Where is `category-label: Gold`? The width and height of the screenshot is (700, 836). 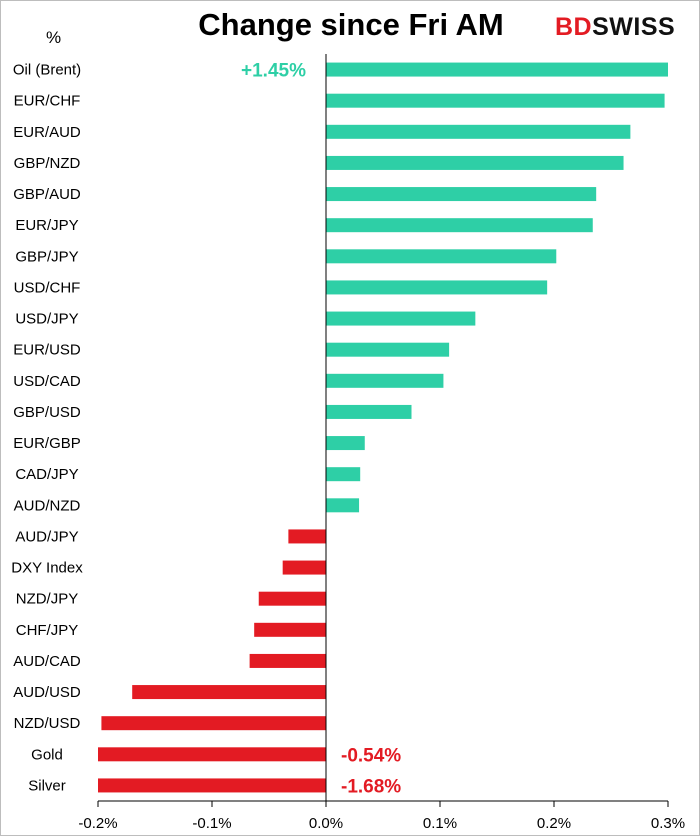
category-label: Gold is located at coordinates (47, 754).